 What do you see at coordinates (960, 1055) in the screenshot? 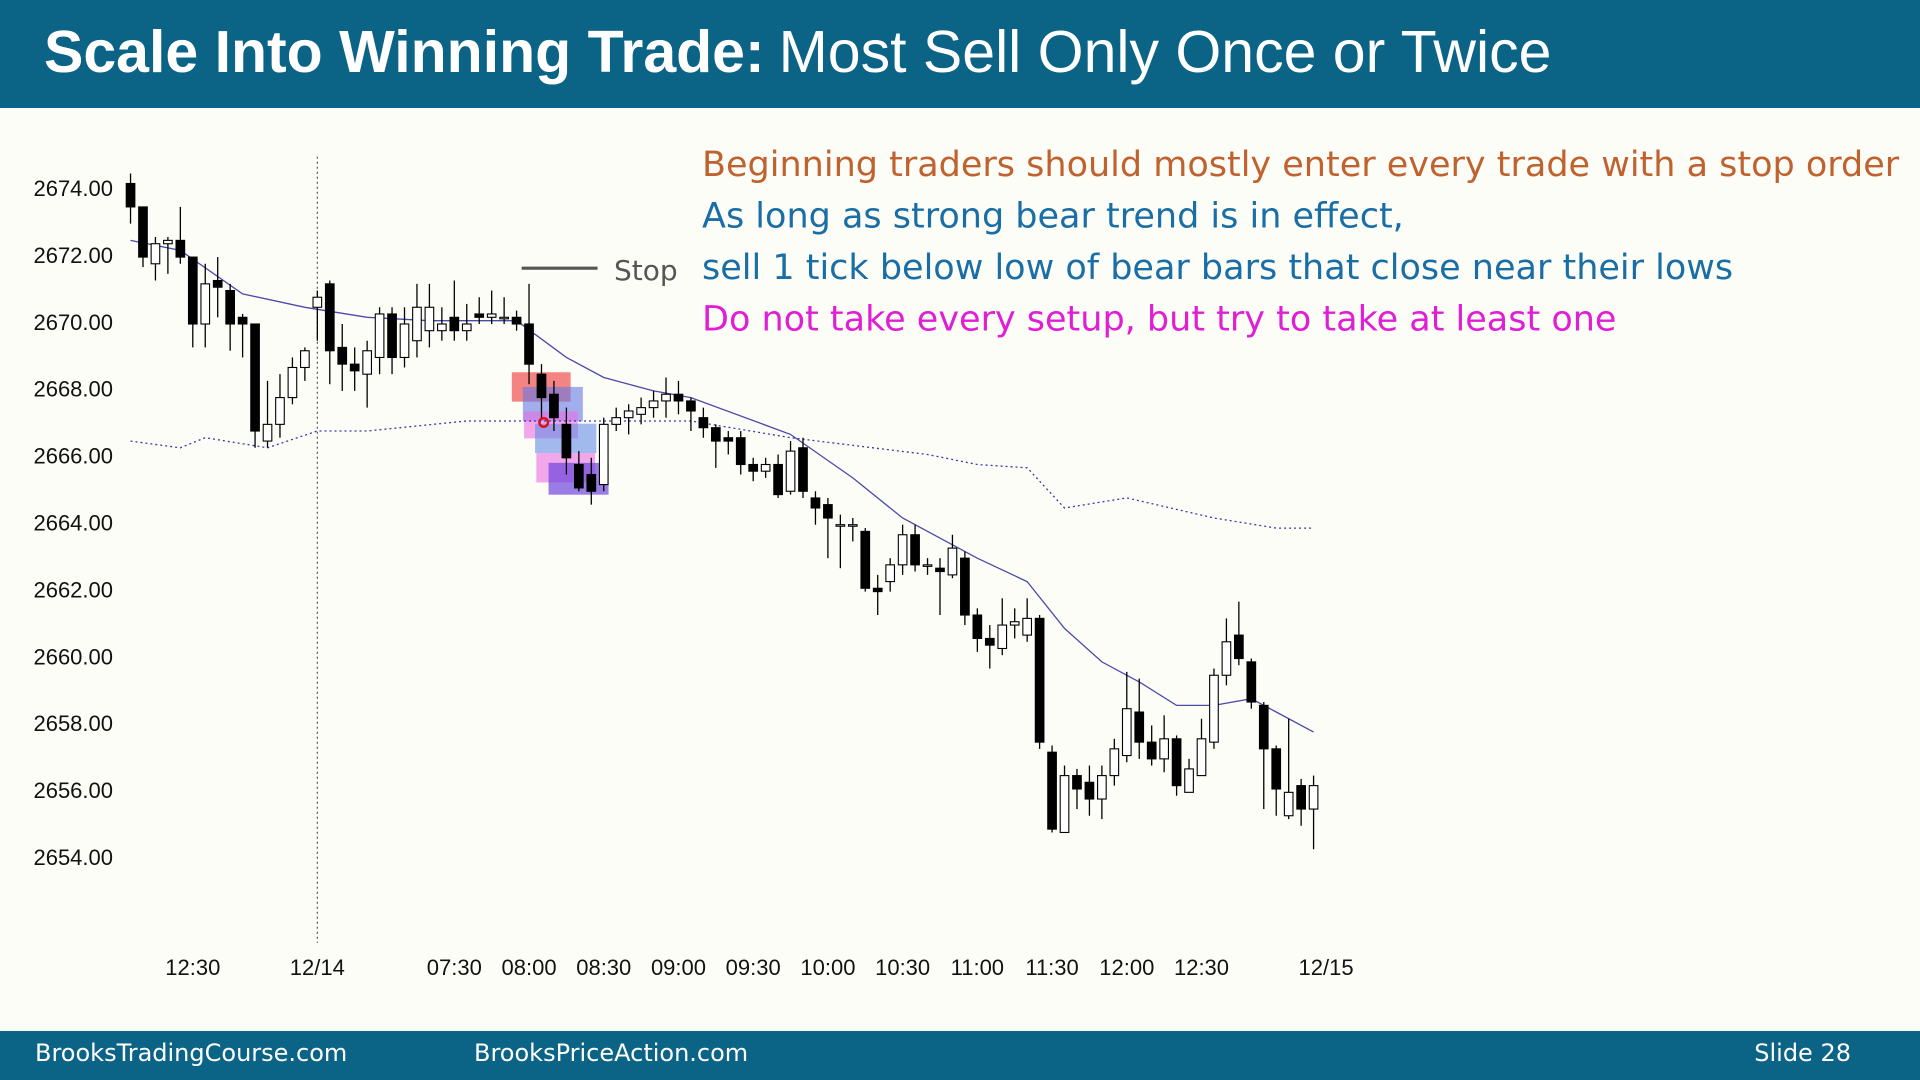
I see `footer-band` at bounding box center [960, 1055].